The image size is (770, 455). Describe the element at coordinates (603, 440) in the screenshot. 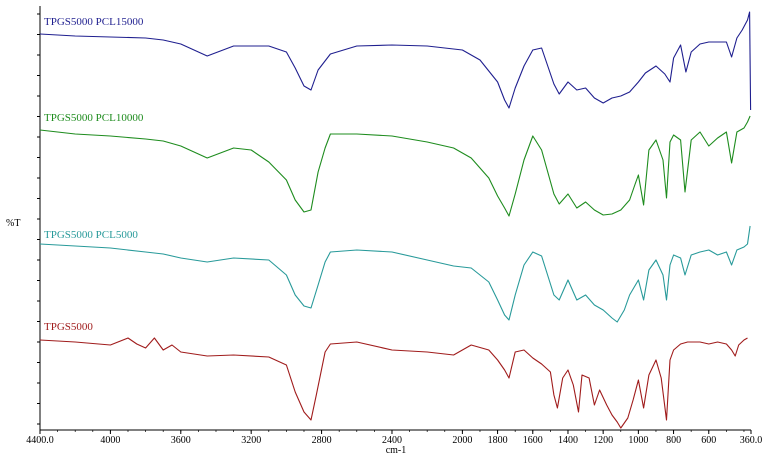

I see `x-tick-label: 1200` at that location.